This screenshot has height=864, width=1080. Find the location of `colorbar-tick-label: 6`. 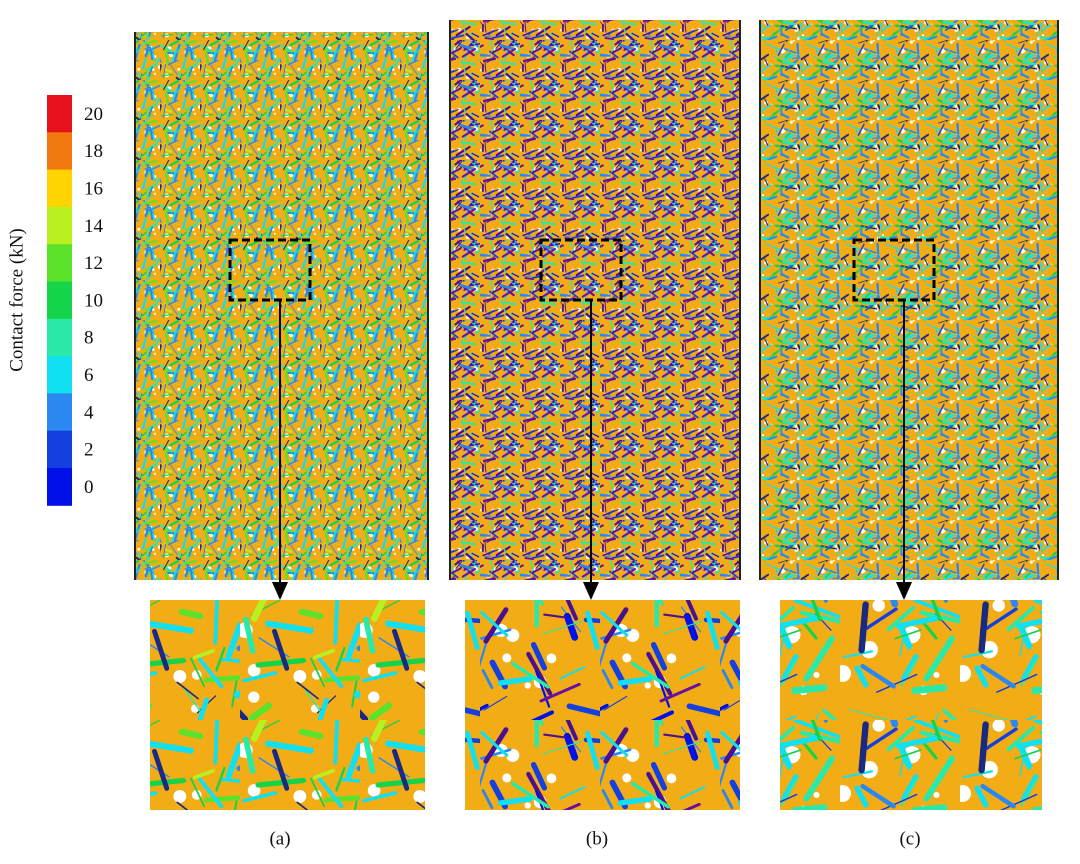

colorbar-tick-label: 6 is located at coordinates (89, 375).